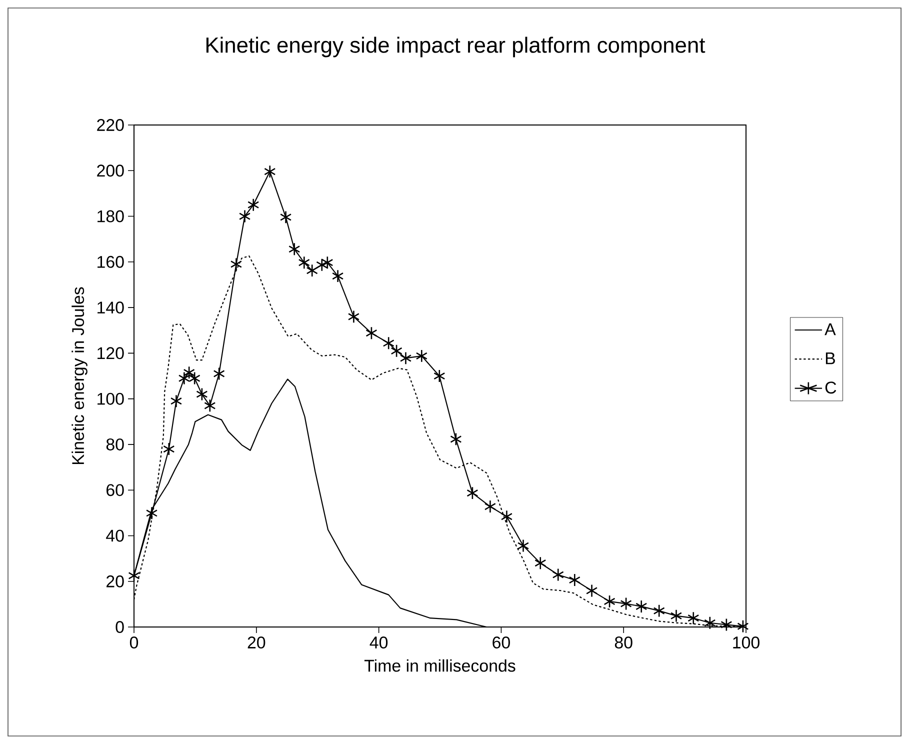 The height and width of the screenshot is (744, 902). I want to click on x-tick-label: 40, so click(379, 642).